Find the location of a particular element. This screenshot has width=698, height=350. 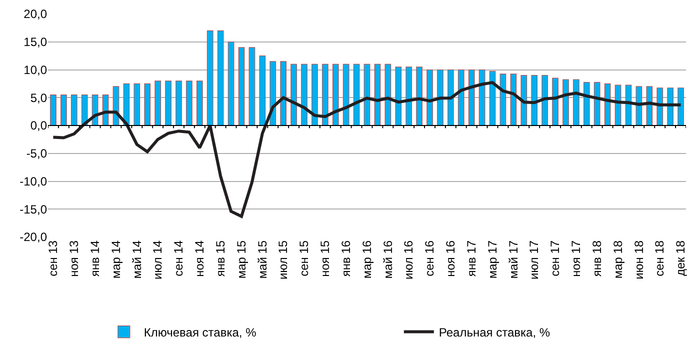

y-tick-label: -10,0 is located at coordinates (34, 181).